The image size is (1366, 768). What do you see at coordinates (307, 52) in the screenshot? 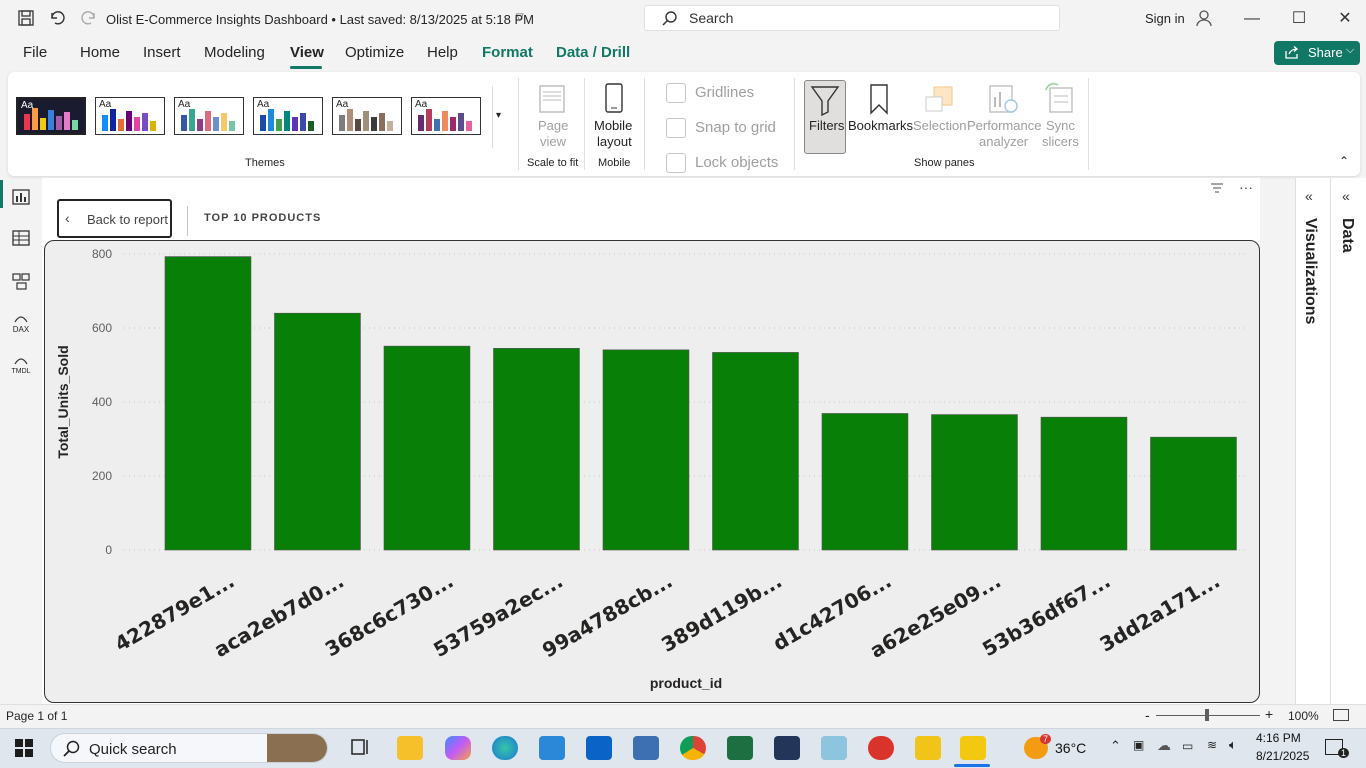
I see `menu-view: View` at bounding box center [307, 52].